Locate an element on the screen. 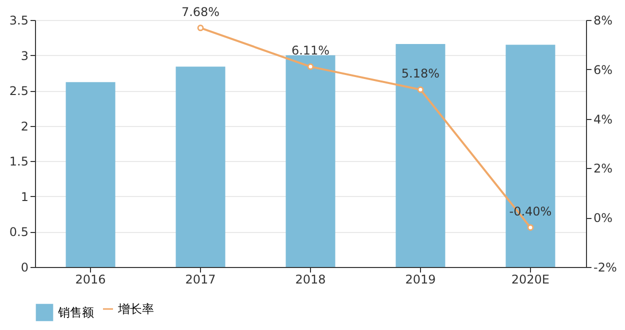  data-label: 7.68% is located at coordinates (200, 11).